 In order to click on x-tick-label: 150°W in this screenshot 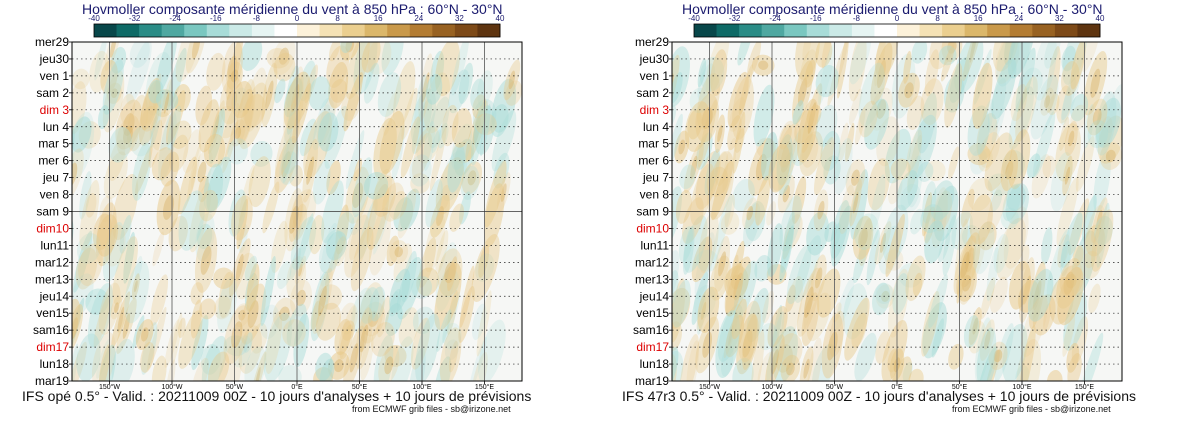, I will do `click(109, 387)`.